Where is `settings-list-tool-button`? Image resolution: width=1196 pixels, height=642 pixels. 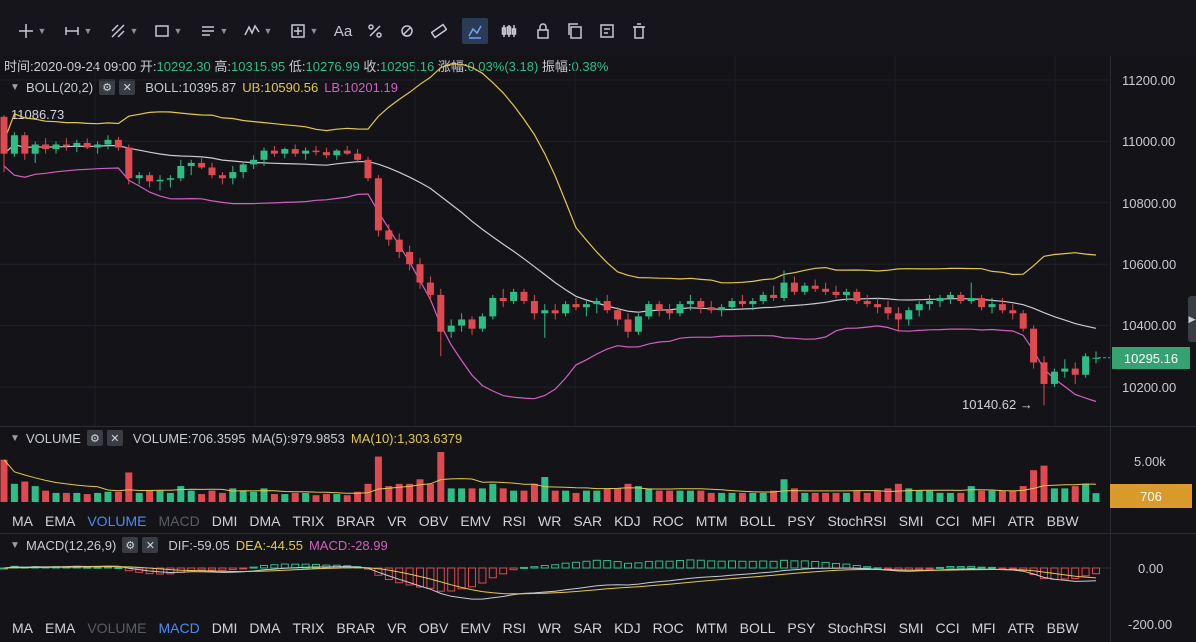 settings-list-tool-button is located at coordinates (607, 31).